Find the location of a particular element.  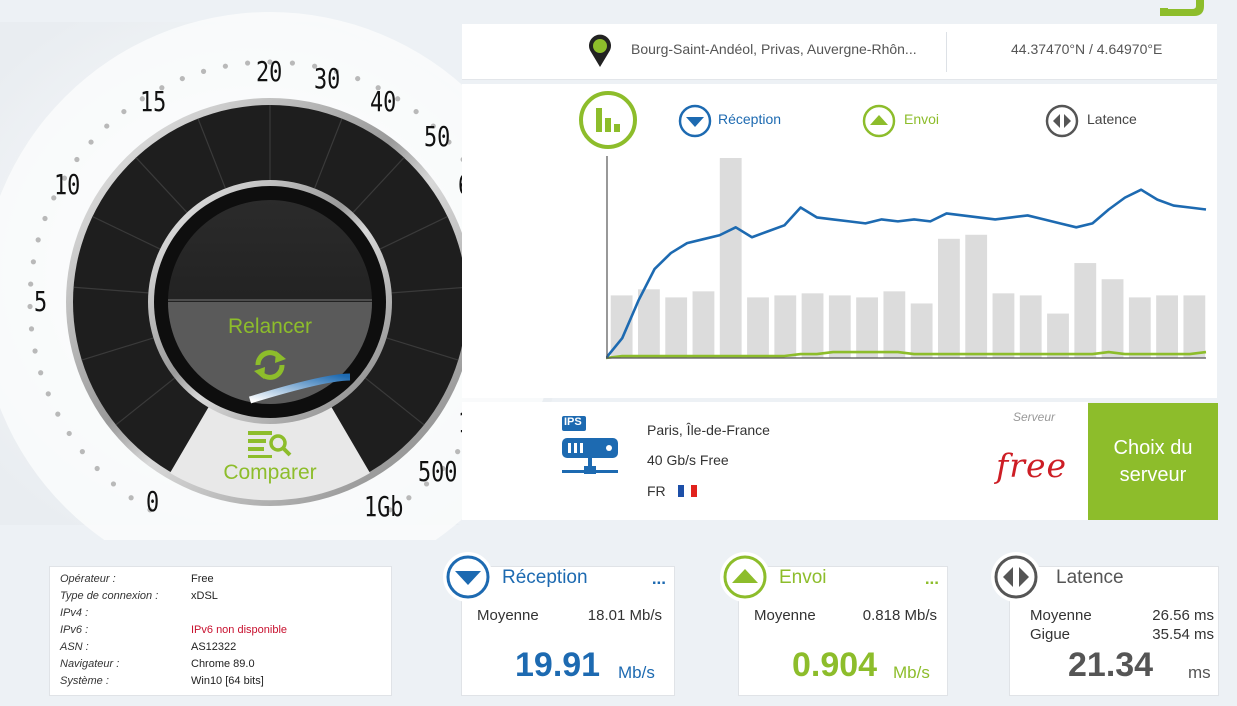

legend-latency: Latence is located at coordinates (1100, 120).